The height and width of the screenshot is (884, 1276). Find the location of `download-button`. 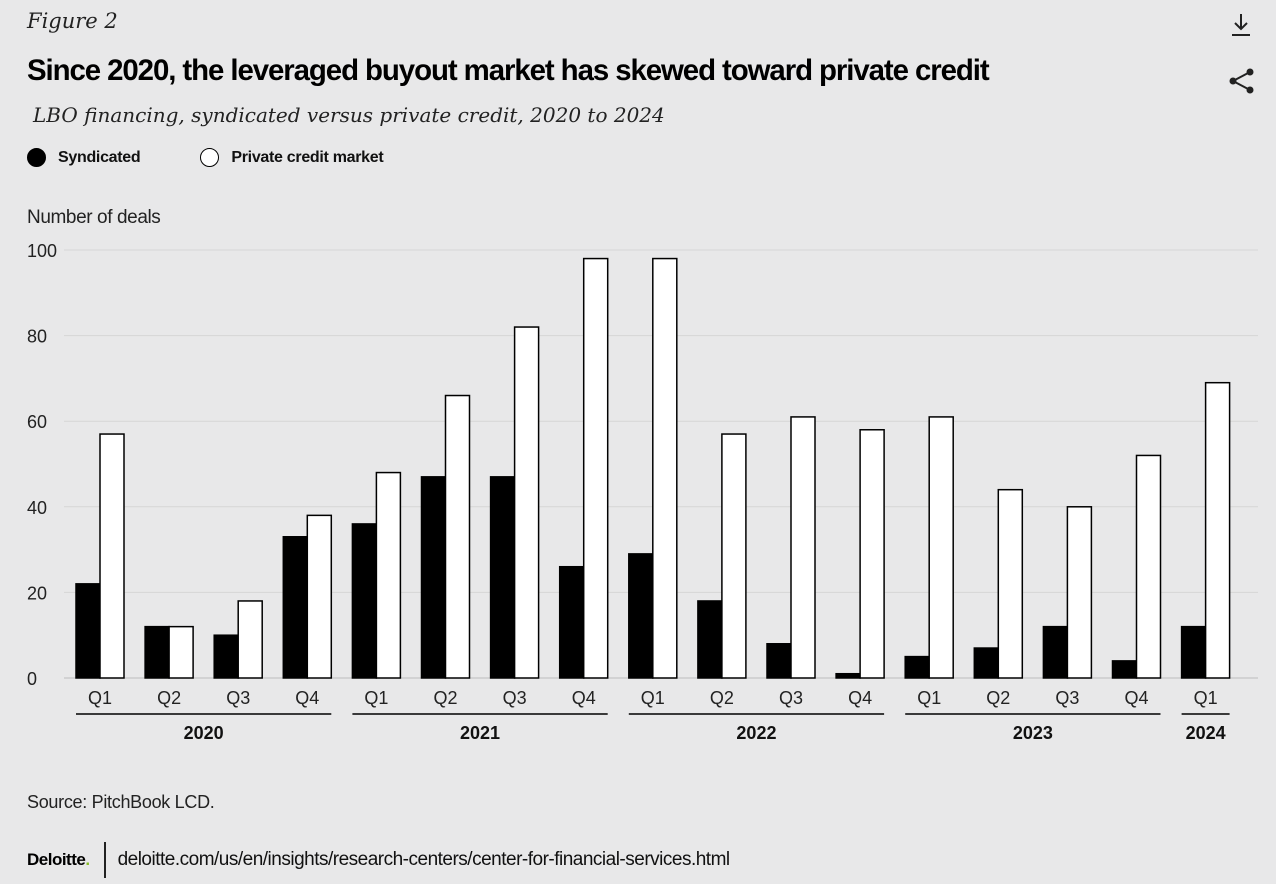

download-button is located at coordinates (1241, 25).